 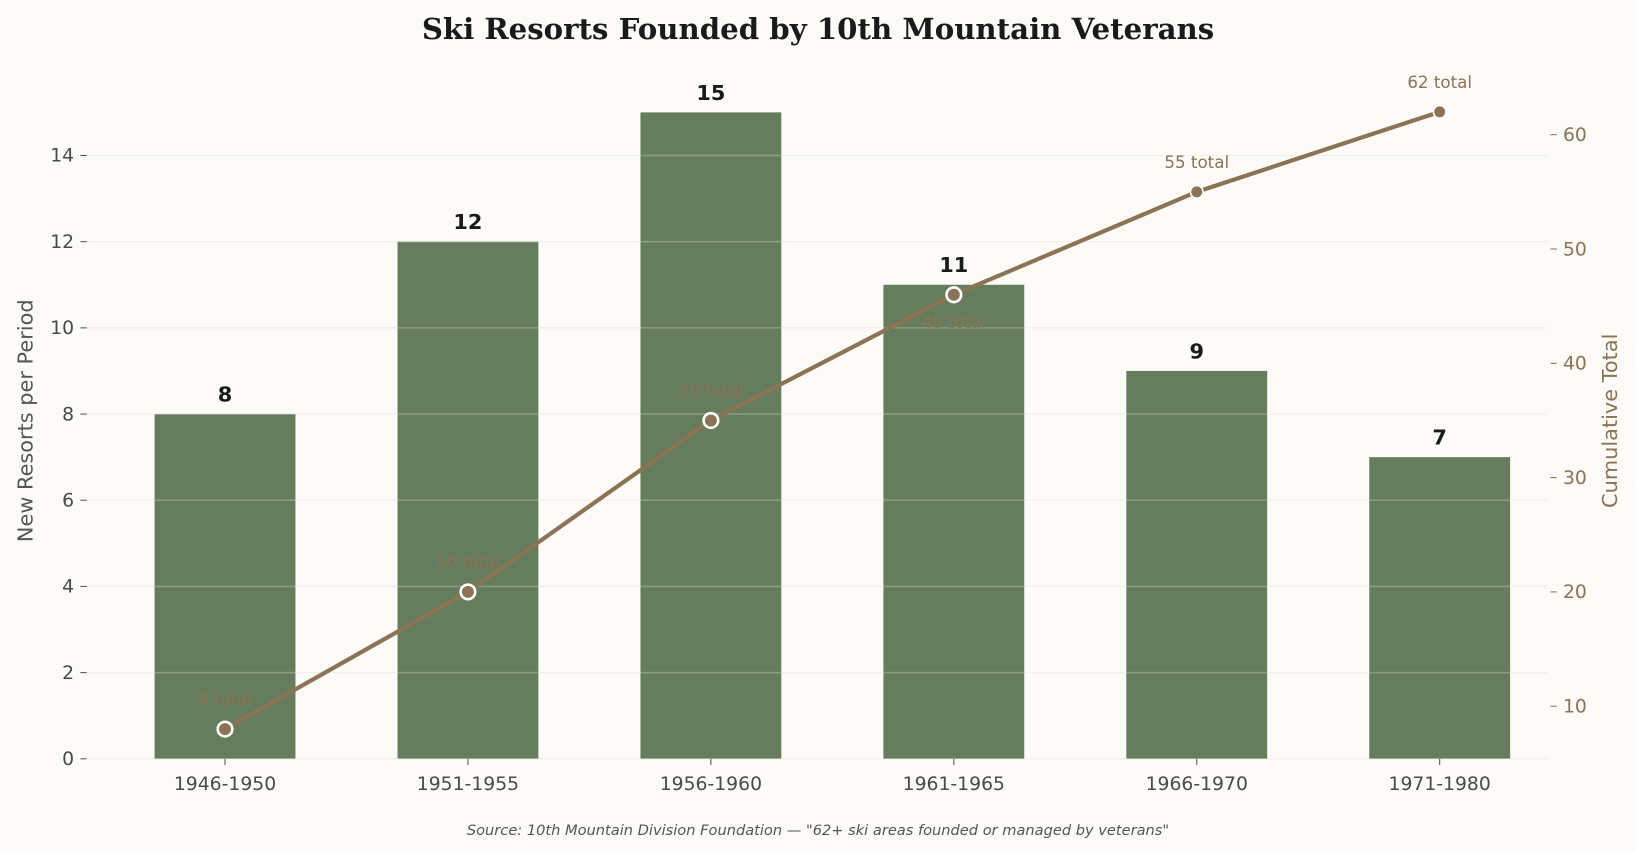 I want to click on y-tick-label: 10, so click(x=62, y=328).